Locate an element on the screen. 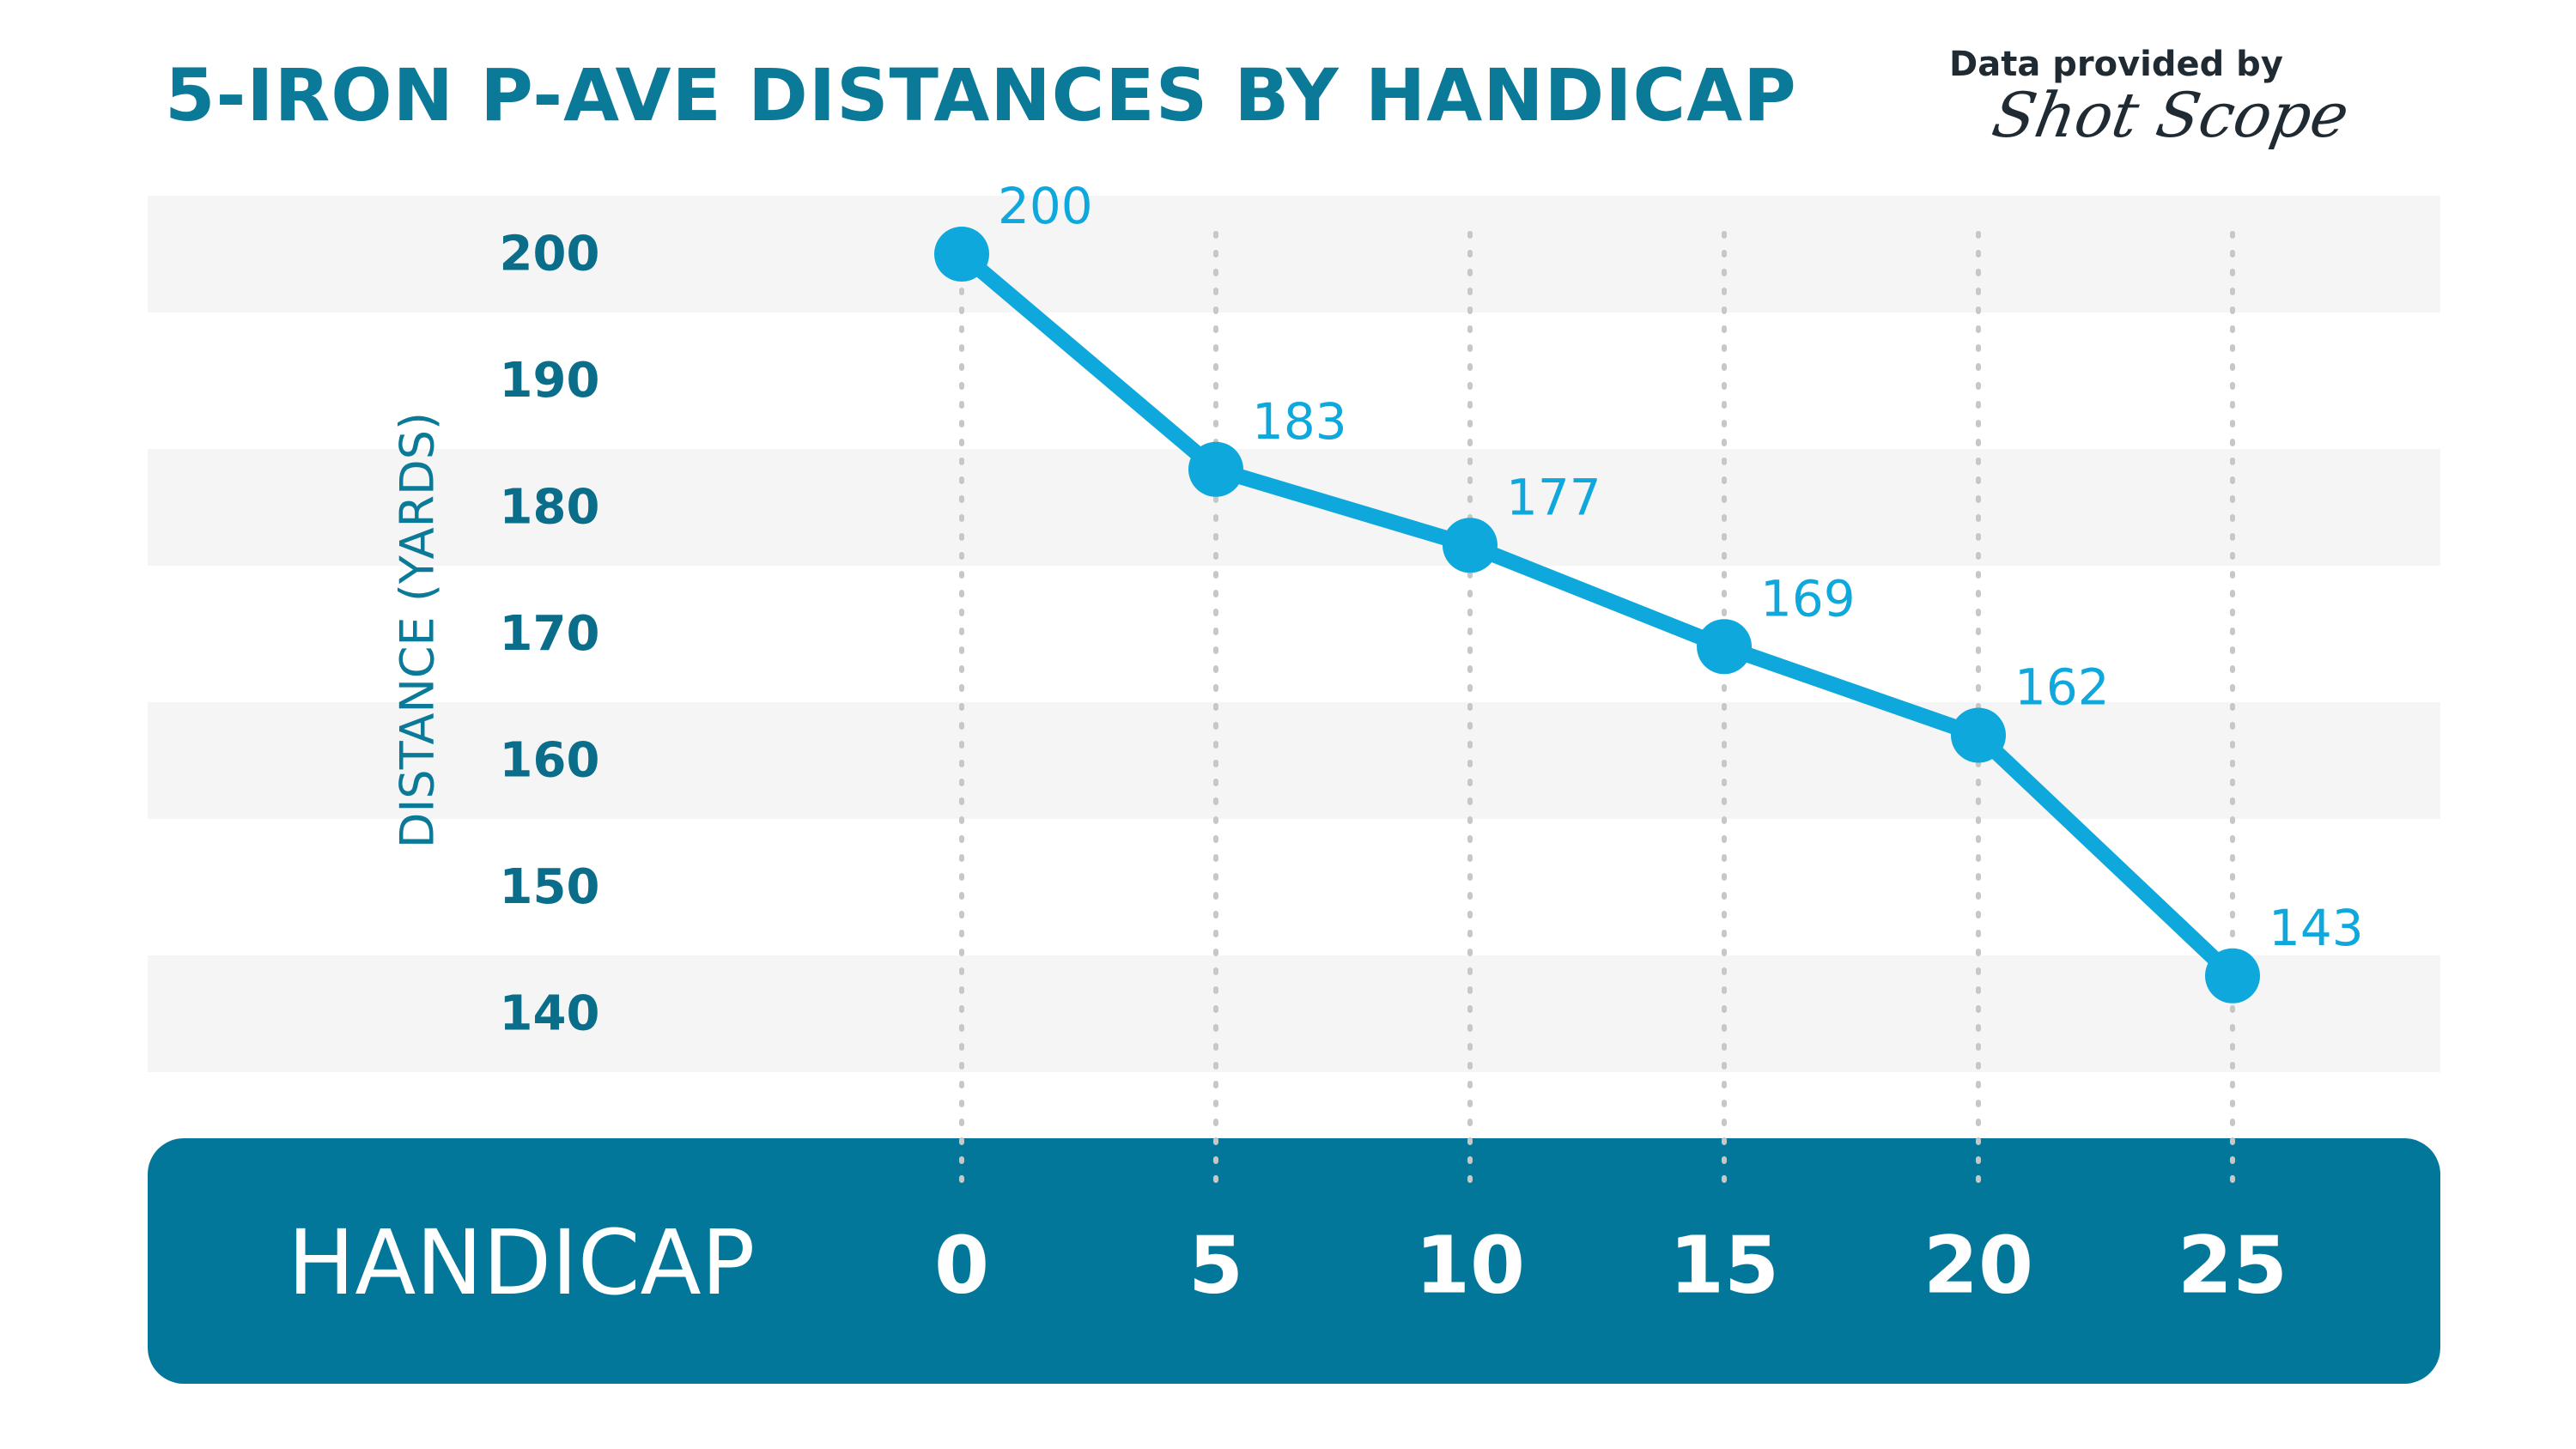 The width and height of the screenshot is (2576, 1449). y-axis-ticks: 200 190 180 170 160 150 140 is located at coordinates (550, 634).